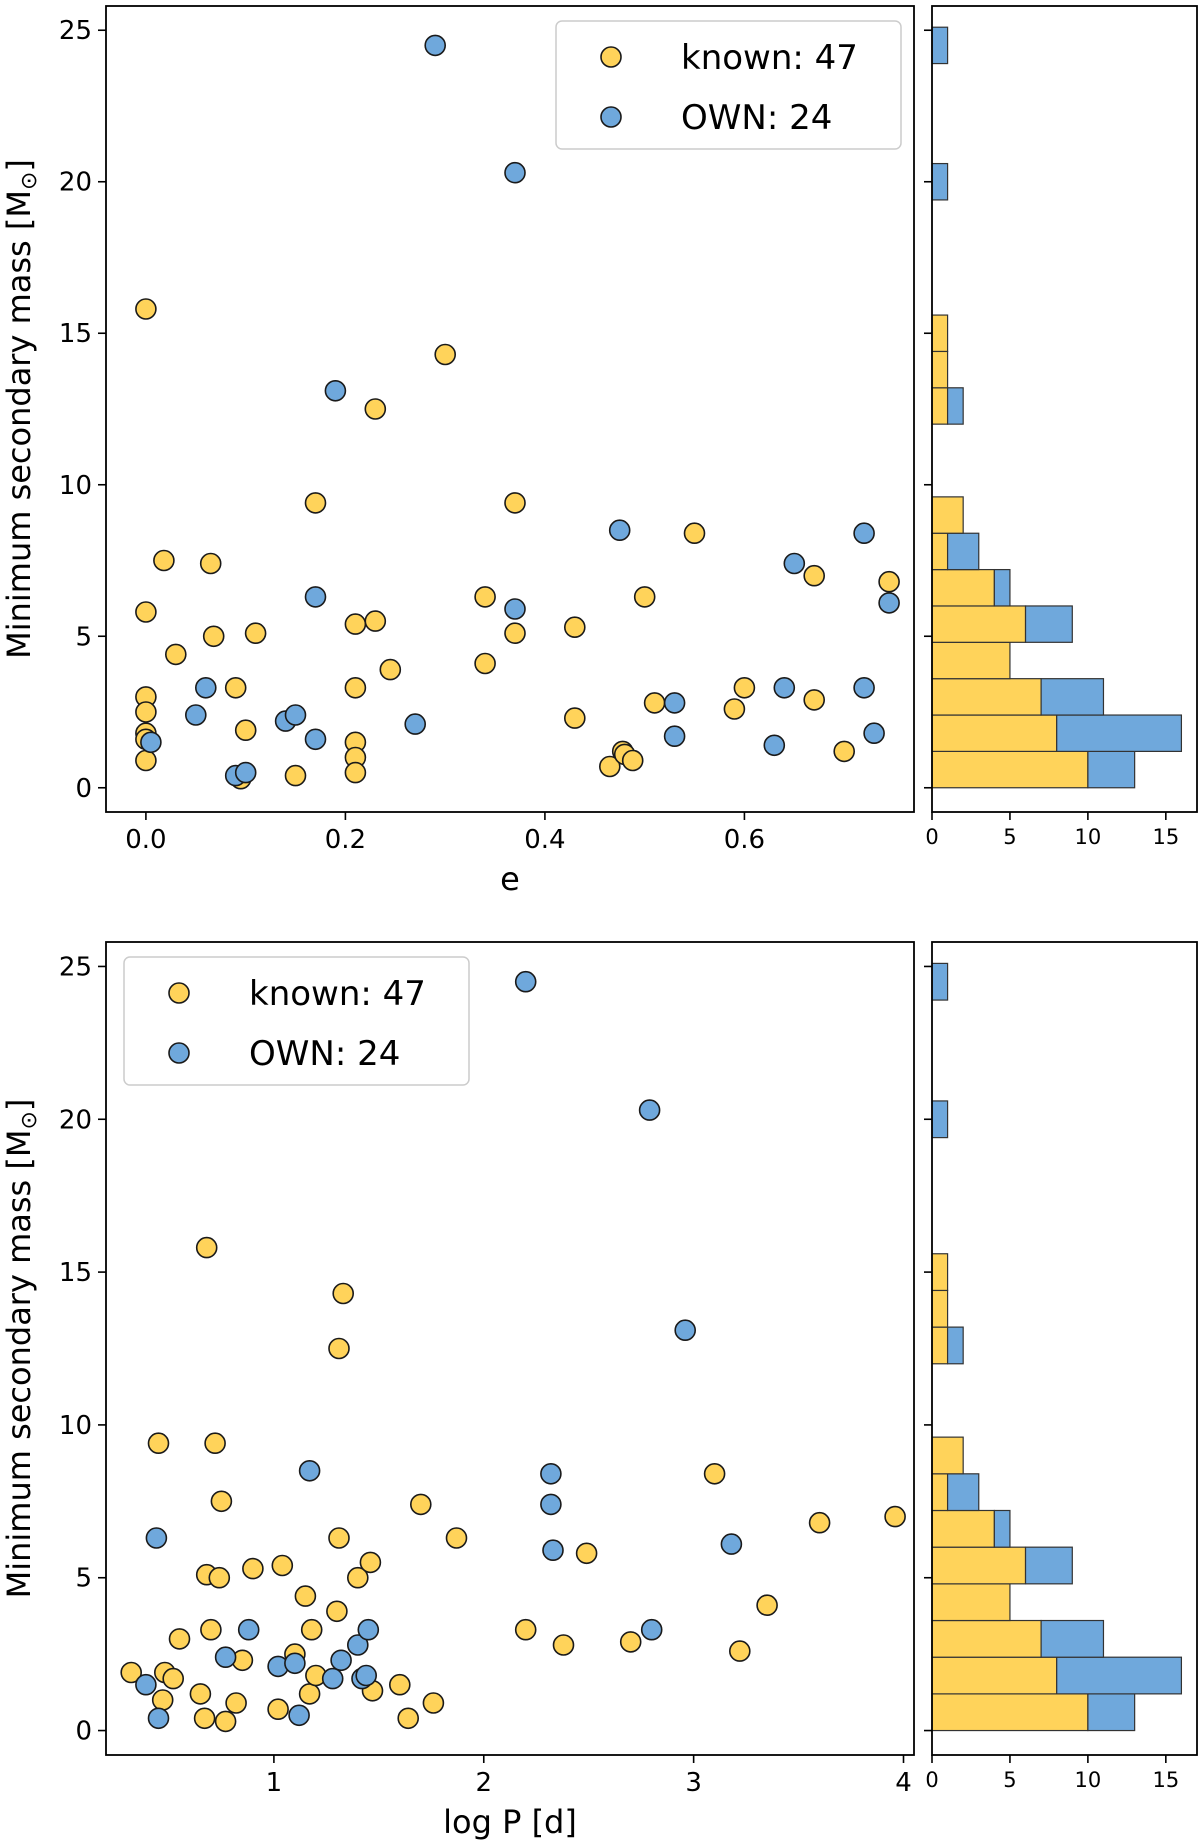  Describe the element at coordinates (345, 840) in the screenshot. I see `x-tick-label: 0.2` at that location.